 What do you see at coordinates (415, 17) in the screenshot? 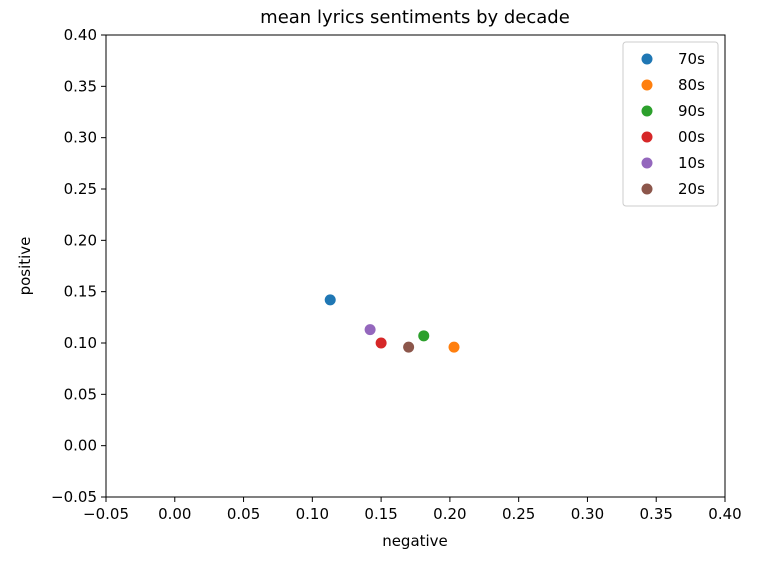
I see `chart-title: mean lyrics sentiments by decade` at bounding box center [415, 17].